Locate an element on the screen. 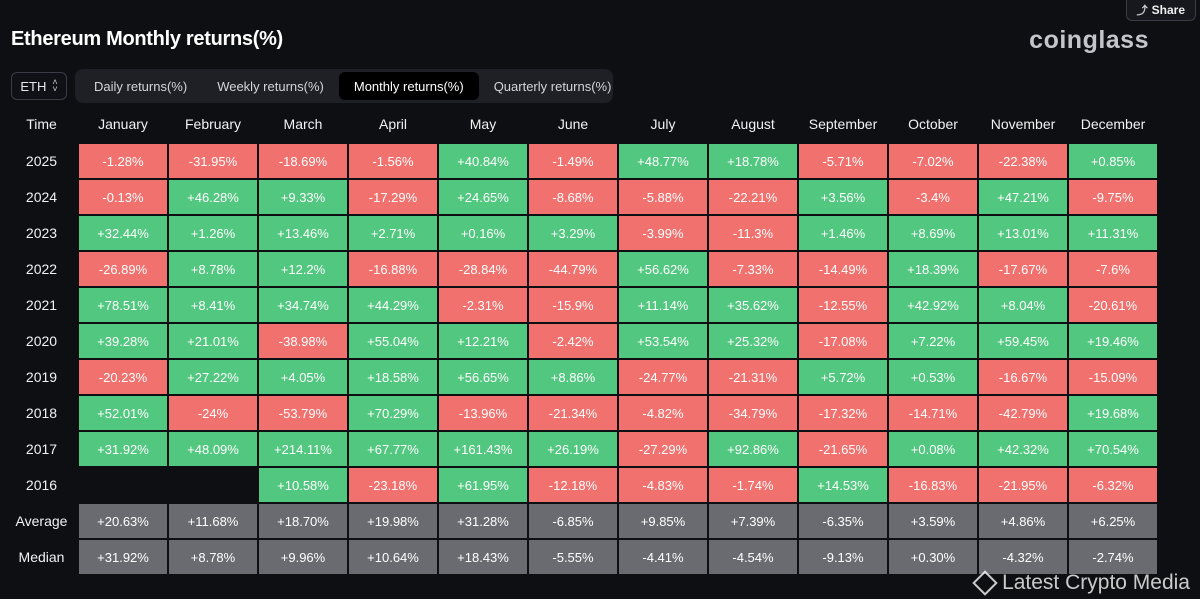  stat-cell: +18.70% is located at coordinates (303, 521).